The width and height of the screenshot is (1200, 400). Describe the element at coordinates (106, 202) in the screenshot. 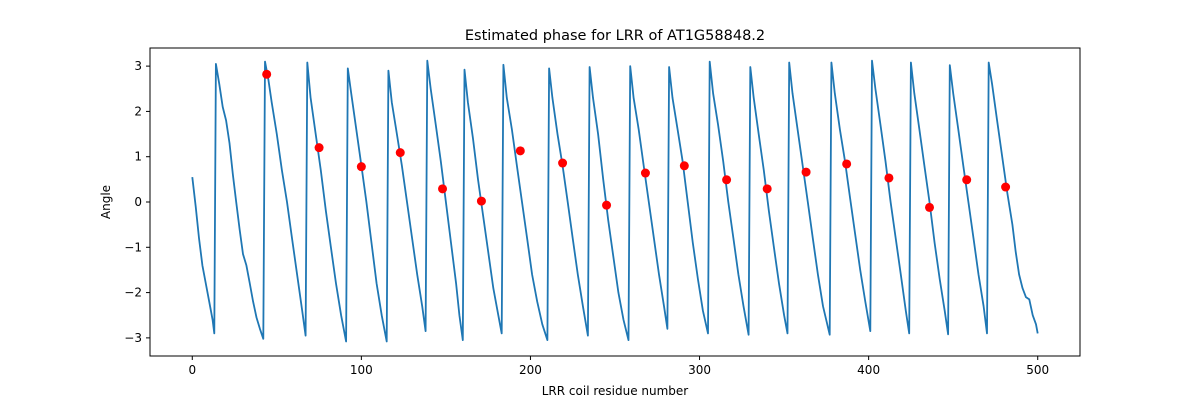

I see `y-axis-label: Angle` at that location.